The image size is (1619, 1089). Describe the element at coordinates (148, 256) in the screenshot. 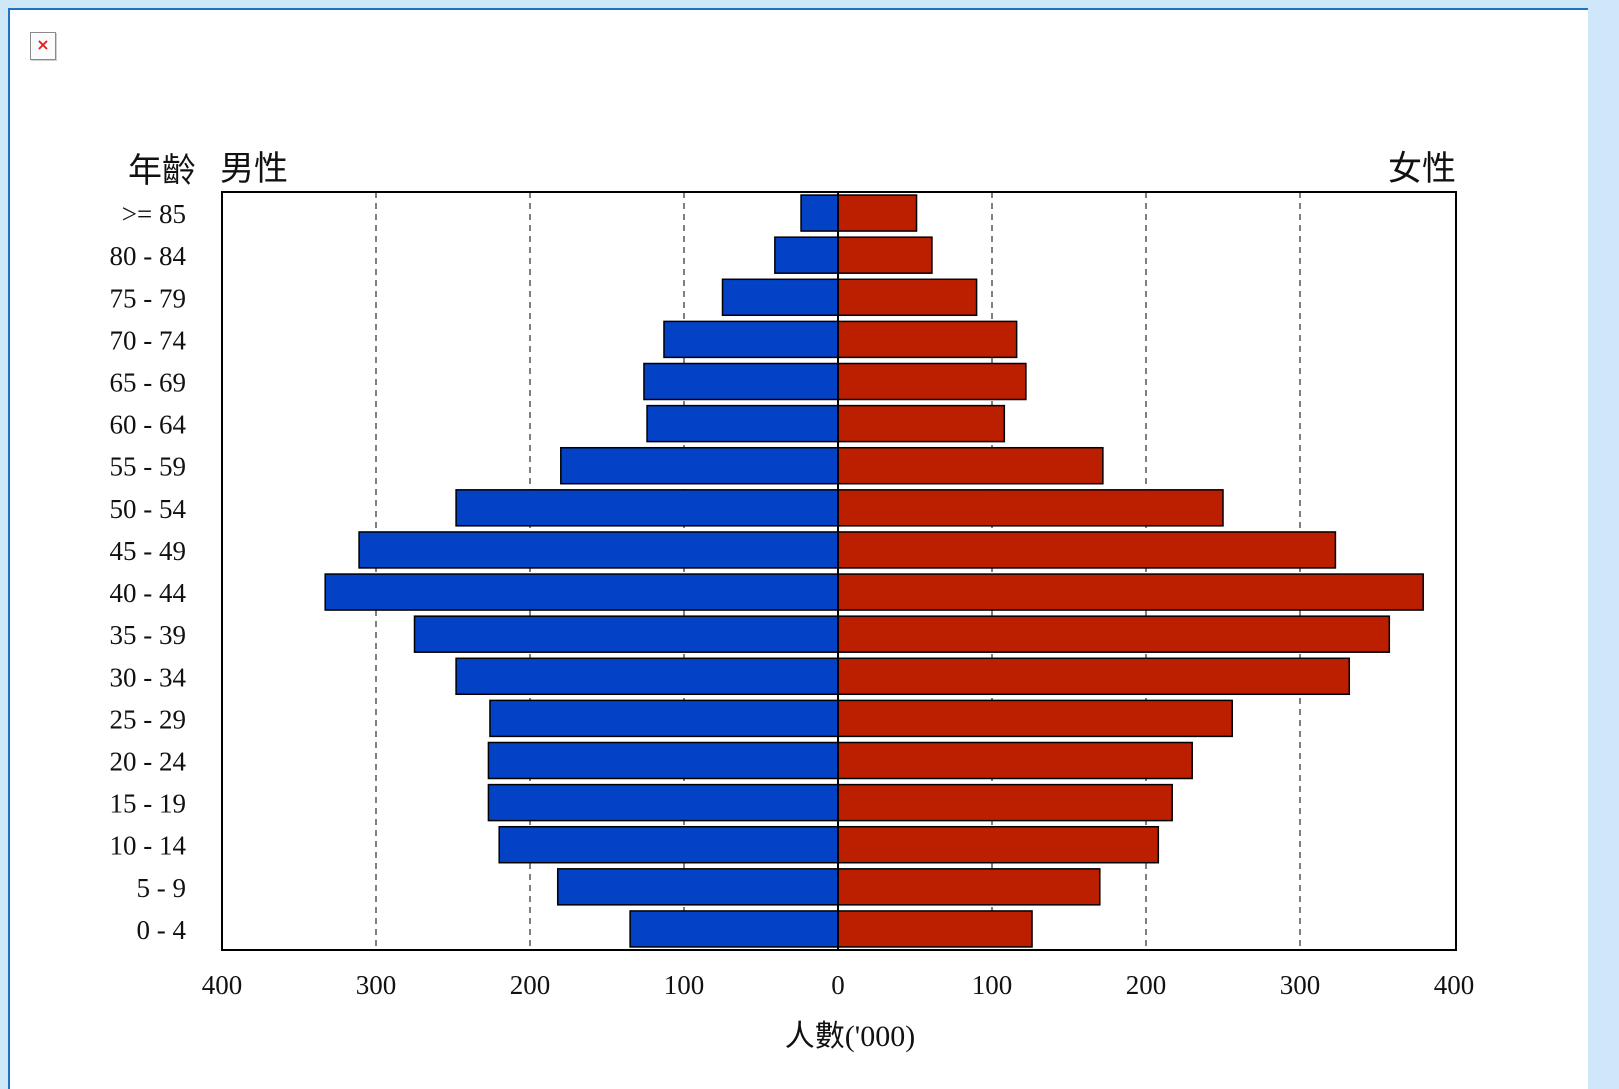

I see `y-tick-label: 80 - 84` at that location.